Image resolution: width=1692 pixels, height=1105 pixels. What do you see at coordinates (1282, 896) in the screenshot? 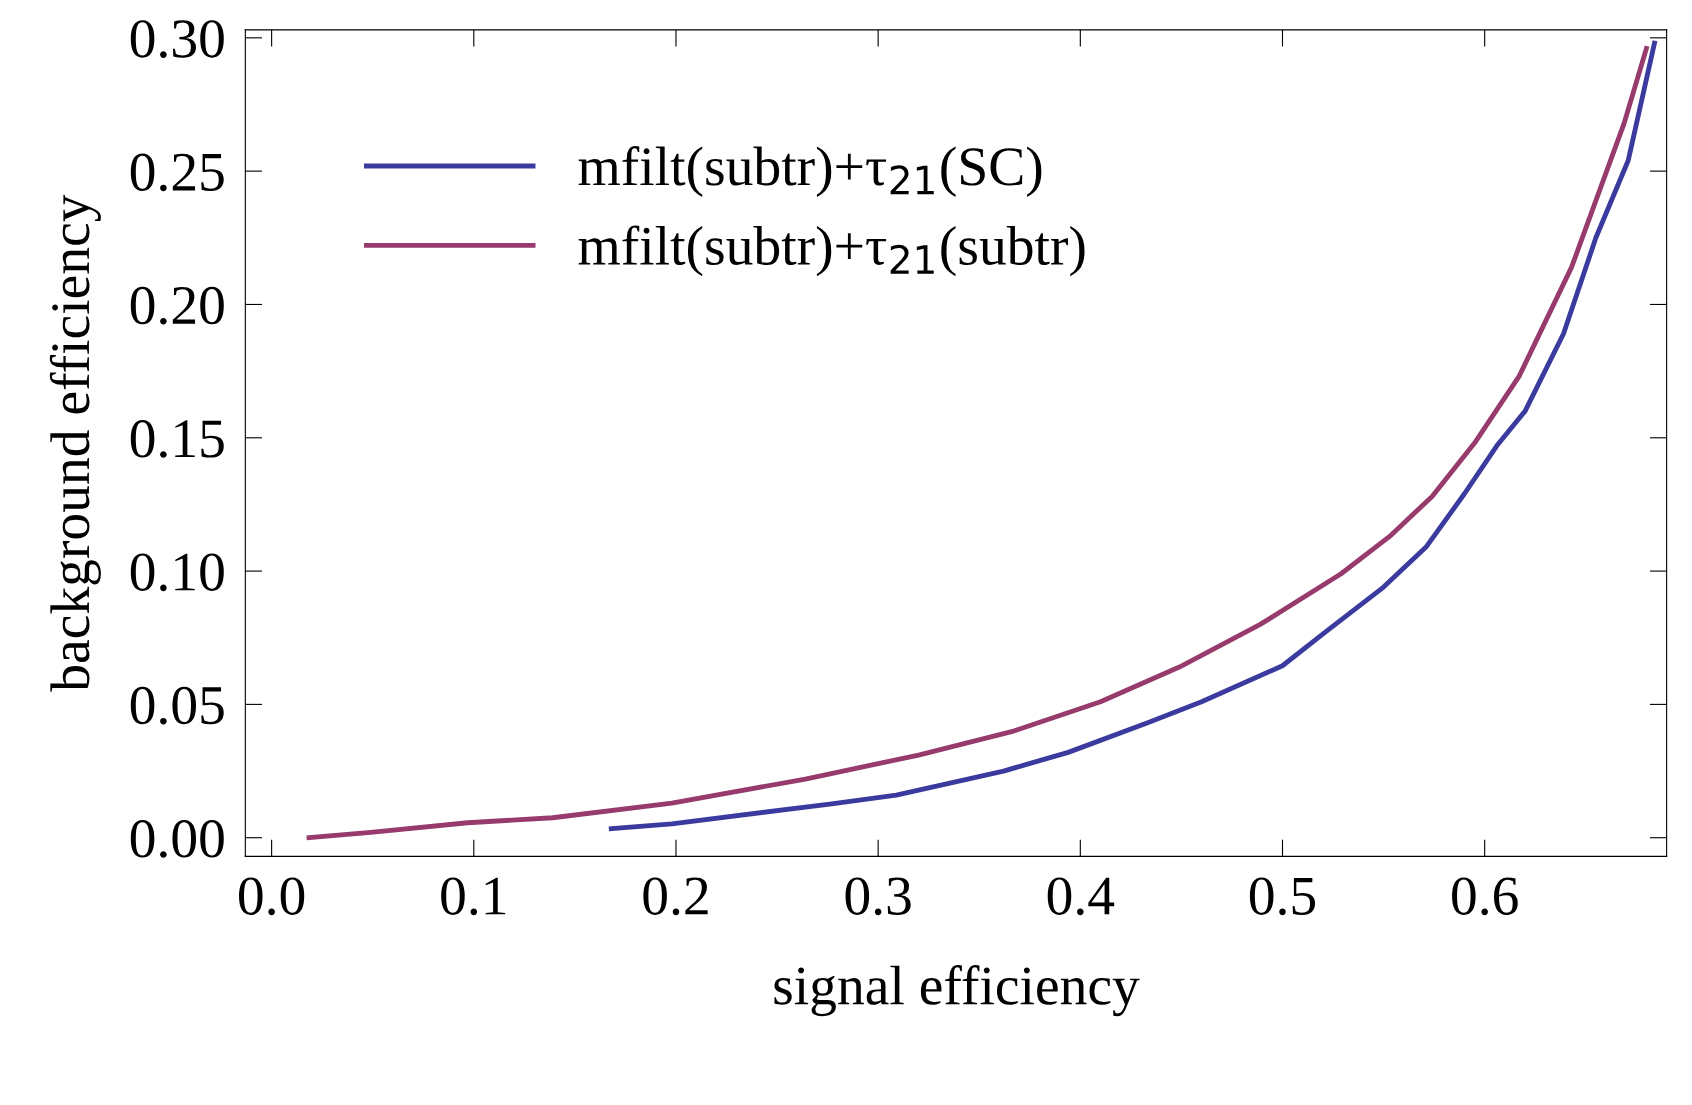
I see `x-tick-label: 0.5` at bounding box center [1282, 896].